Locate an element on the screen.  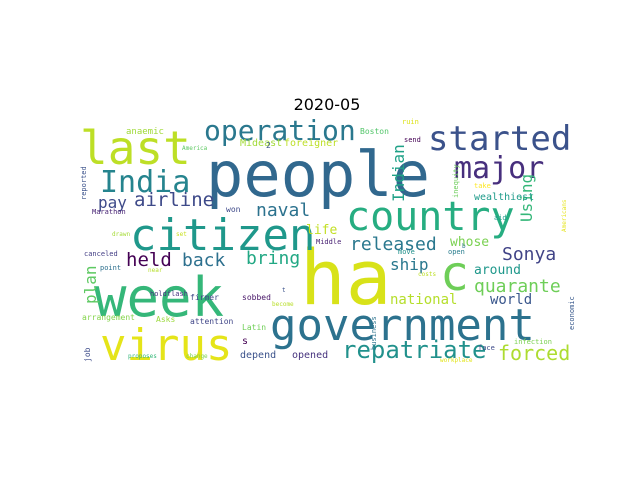
chart-title: 2020-05 is located at coordinates (327, 104).